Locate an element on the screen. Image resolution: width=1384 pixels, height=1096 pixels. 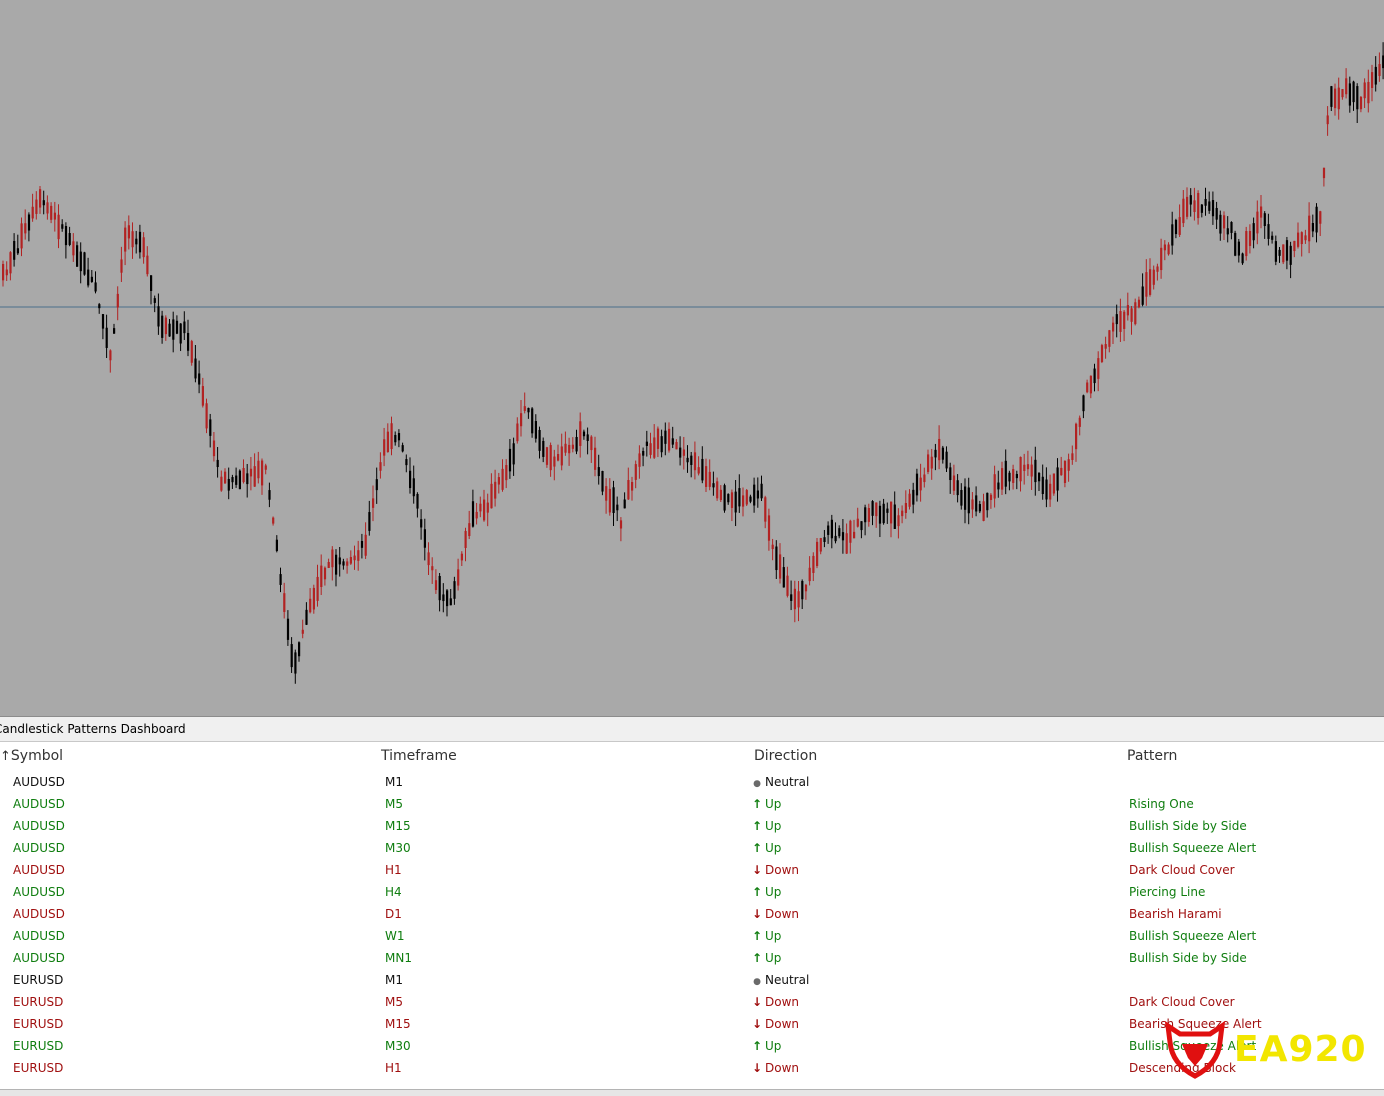
table-row: AUDUSD M30 ↑ Up Bullish Squeeze Alert is located at coordinates (692, 848).